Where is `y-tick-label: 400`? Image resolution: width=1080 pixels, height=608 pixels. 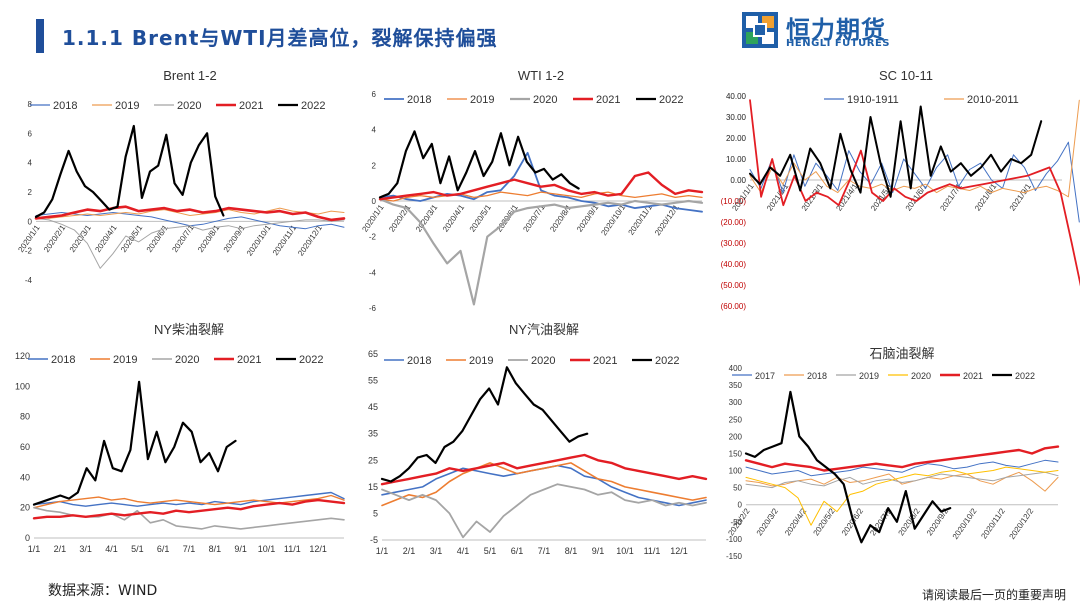 y-tick-label: 400 is located at coordinates (736, 368).